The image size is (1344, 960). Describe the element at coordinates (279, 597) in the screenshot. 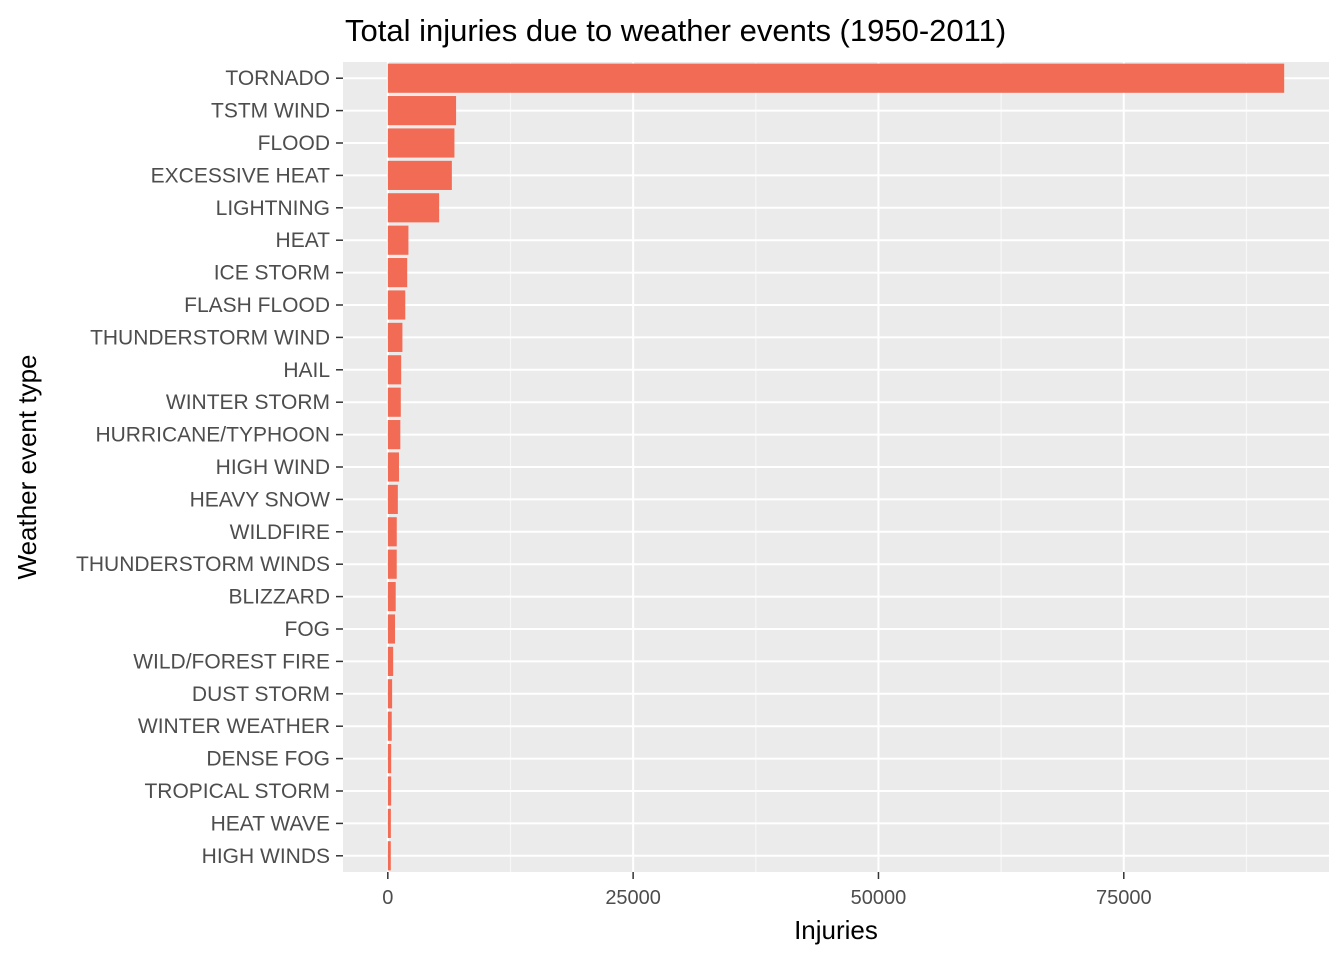

I see `y-tick-label: BLIZZARD` at that location.